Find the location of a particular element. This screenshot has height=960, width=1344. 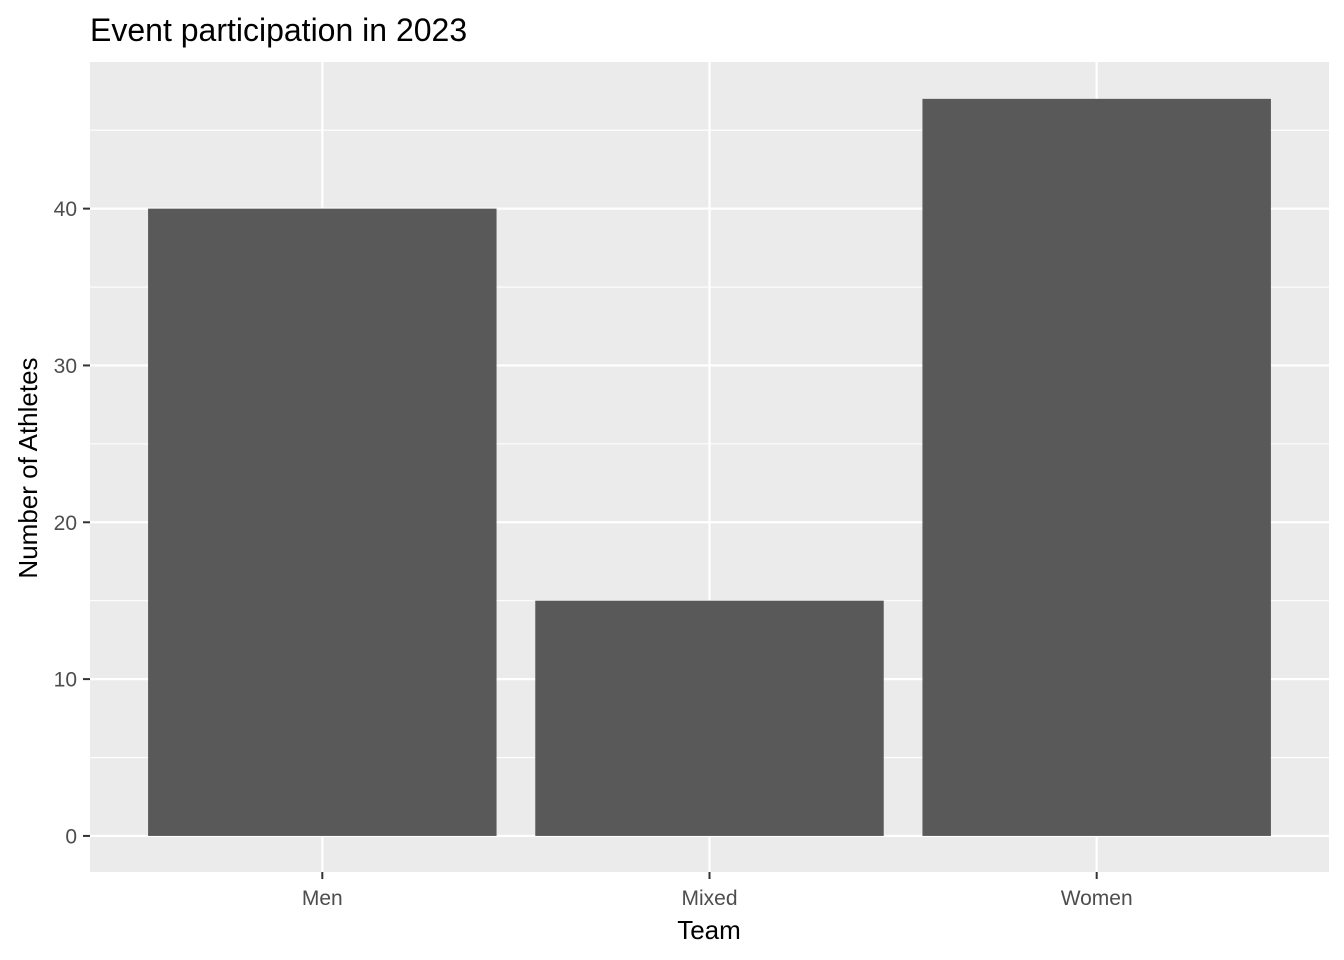

chart-title: Event participation in 2023 is located at coordinates (278, 30).